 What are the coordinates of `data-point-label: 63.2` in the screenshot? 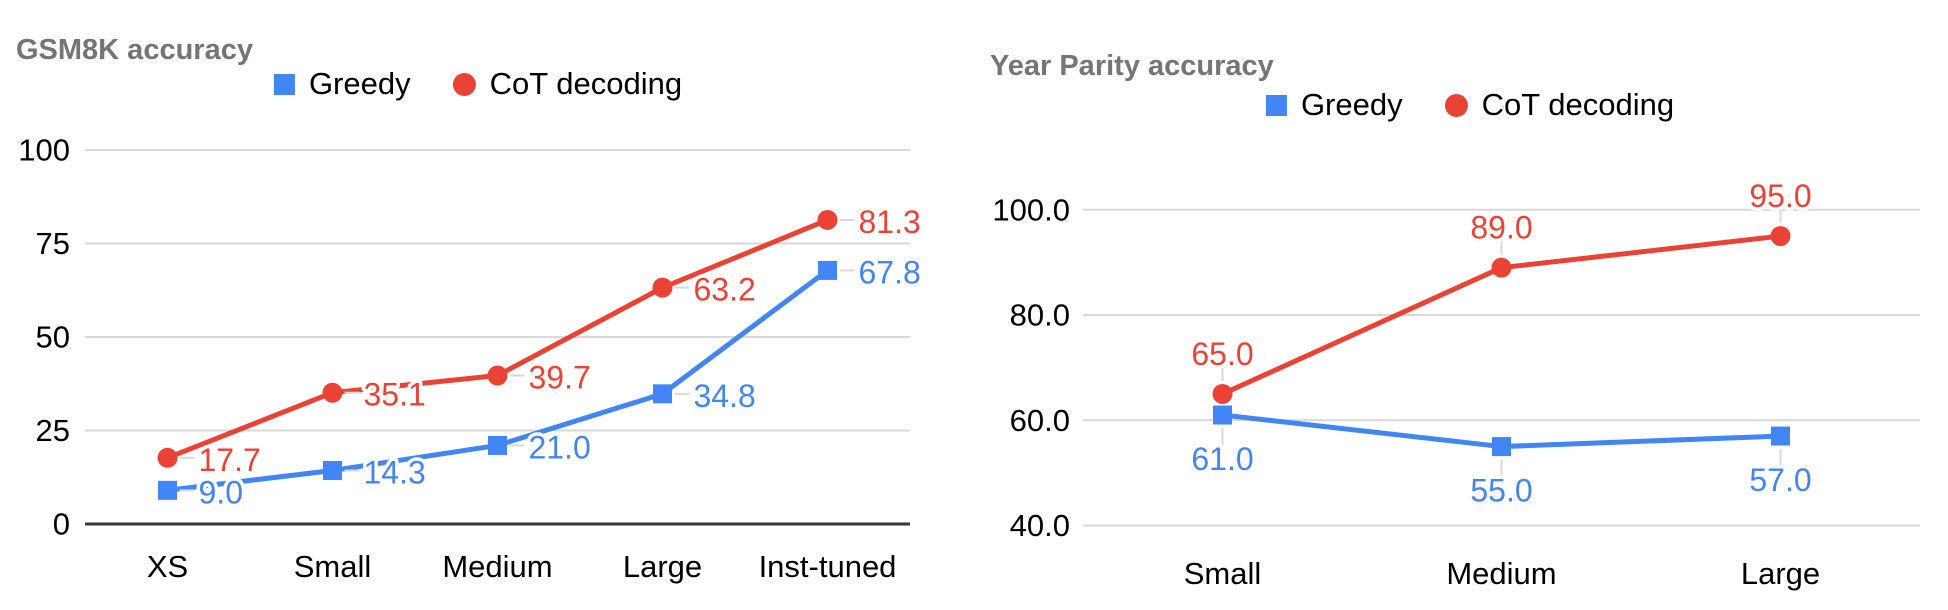 It's located at (725, 290).